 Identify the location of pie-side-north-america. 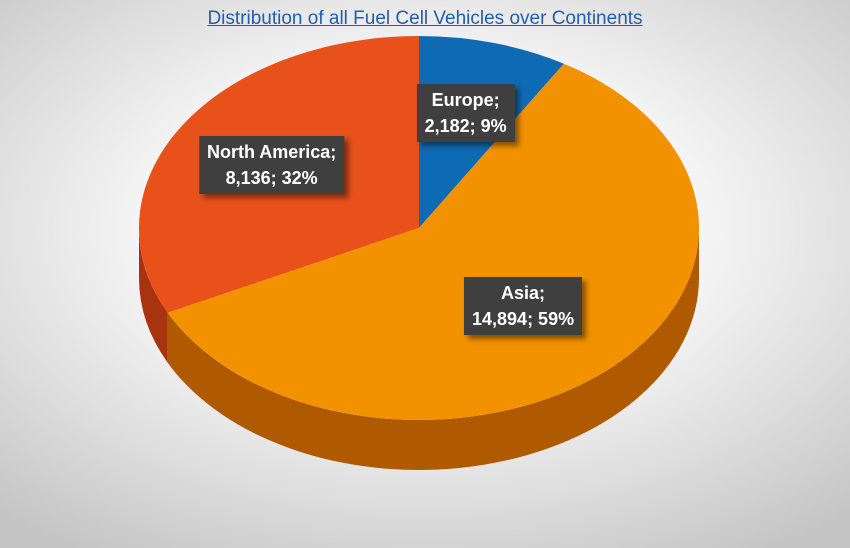
(153, 295).